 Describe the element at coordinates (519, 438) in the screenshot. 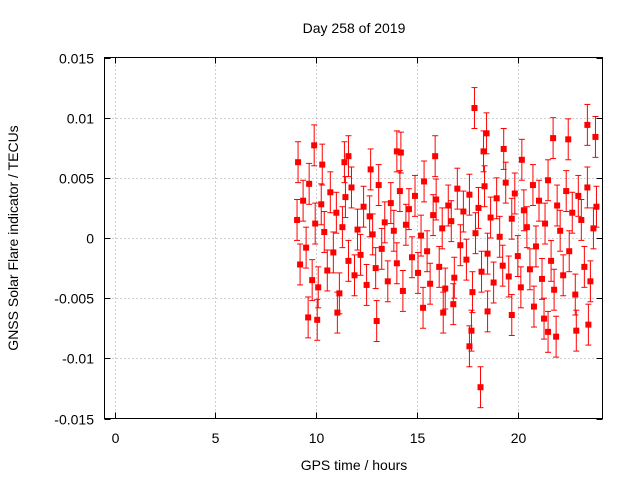

I see `x-tick-label: 20` at that location.